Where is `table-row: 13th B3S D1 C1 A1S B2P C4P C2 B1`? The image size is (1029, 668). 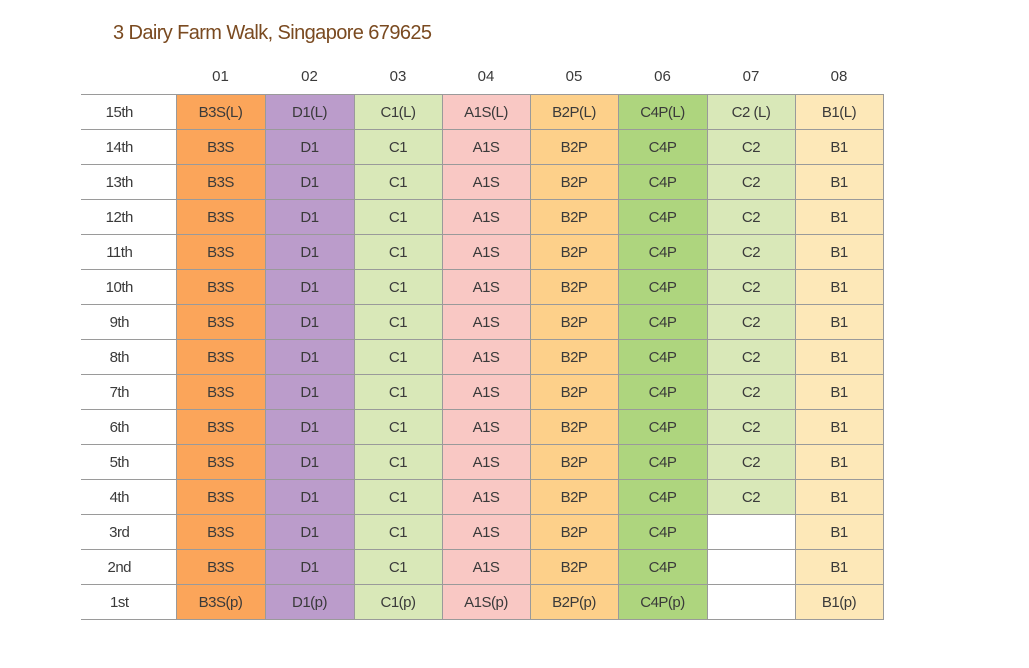 table-row: 13th B3S D1 C1 A1S B2P C4P C2 B1 is located at coordinates (482, 182).